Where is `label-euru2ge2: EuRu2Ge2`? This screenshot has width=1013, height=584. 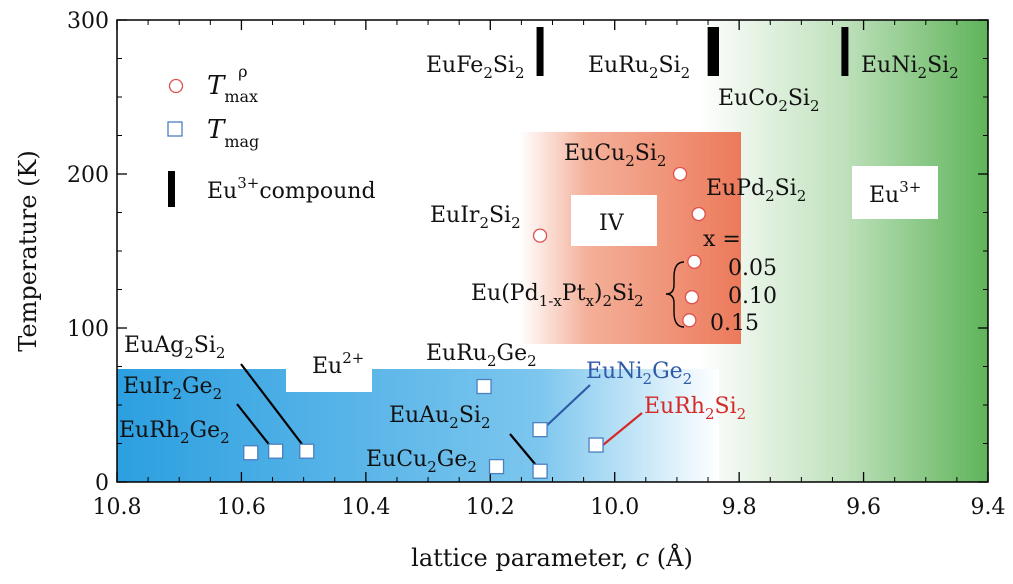
label-euru2ge2: EuRu2Ge2 is located at coordinates (481, 355).